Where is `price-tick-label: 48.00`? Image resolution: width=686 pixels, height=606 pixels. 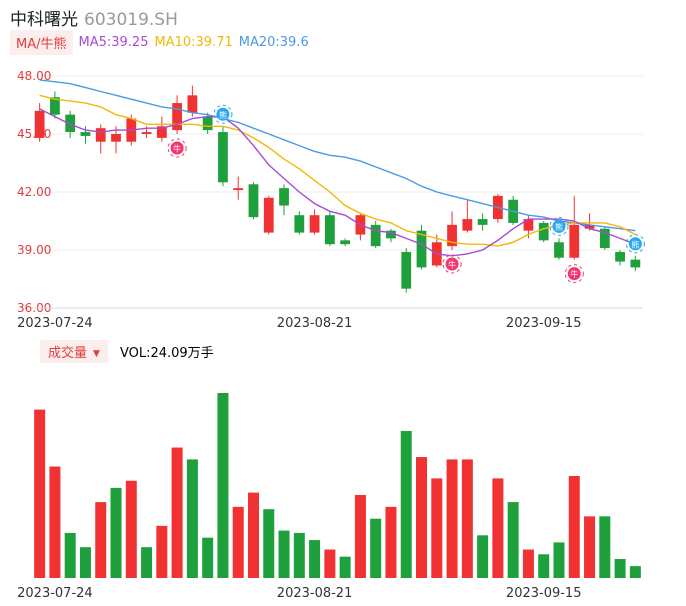
price-tick-label: 48.00 is located at coordinates (34, 76).